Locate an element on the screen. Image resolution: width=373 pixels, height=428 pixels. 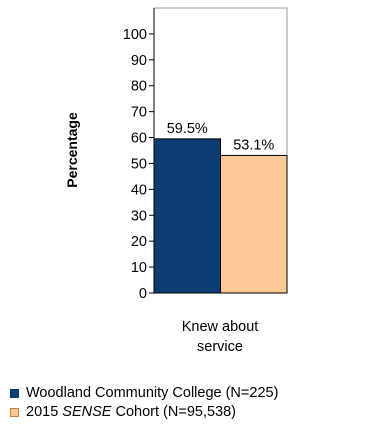
y-tick-label: 30 is located at coordinates (139, 216).